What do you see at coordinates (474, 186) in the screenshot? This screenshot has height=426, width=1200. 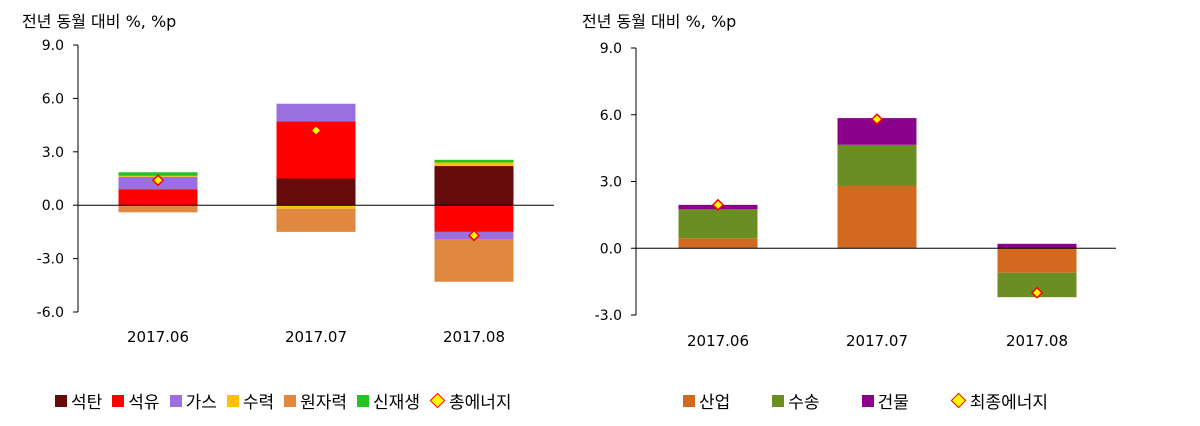 I see `left-bar-석탄-2017.08` at bounding box center [474, 186].